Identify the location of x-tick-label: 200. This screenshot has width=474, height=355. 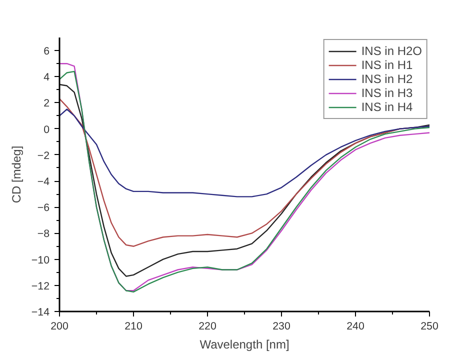
(59, 326).